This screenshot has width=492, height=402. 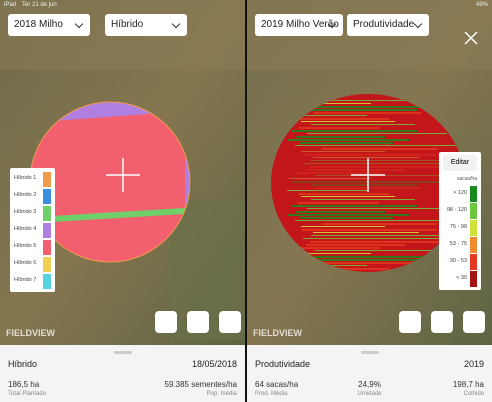 What do you see at coordinates (25, 178) in the screenshot?
I see `legend-label: Híbrido 1` at bounding box center [25, 178].